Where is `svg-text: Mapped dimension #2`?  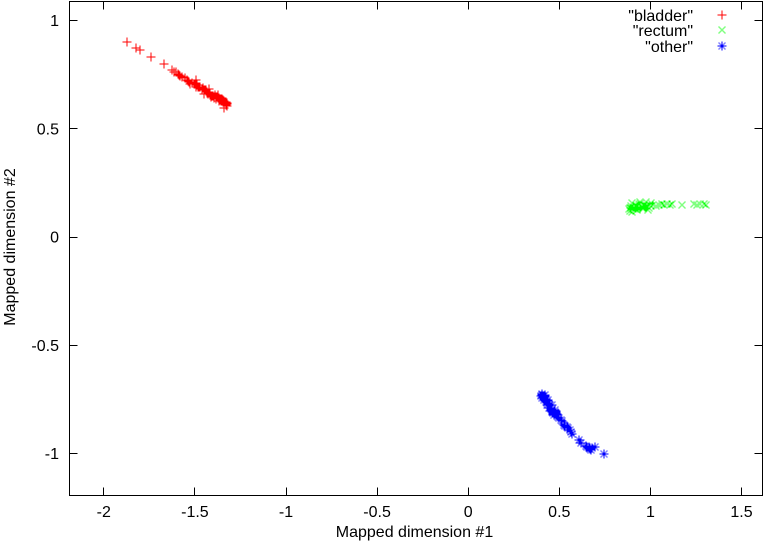
svg-text: Mapped dimension #2 is located at coordinates (10, 247).